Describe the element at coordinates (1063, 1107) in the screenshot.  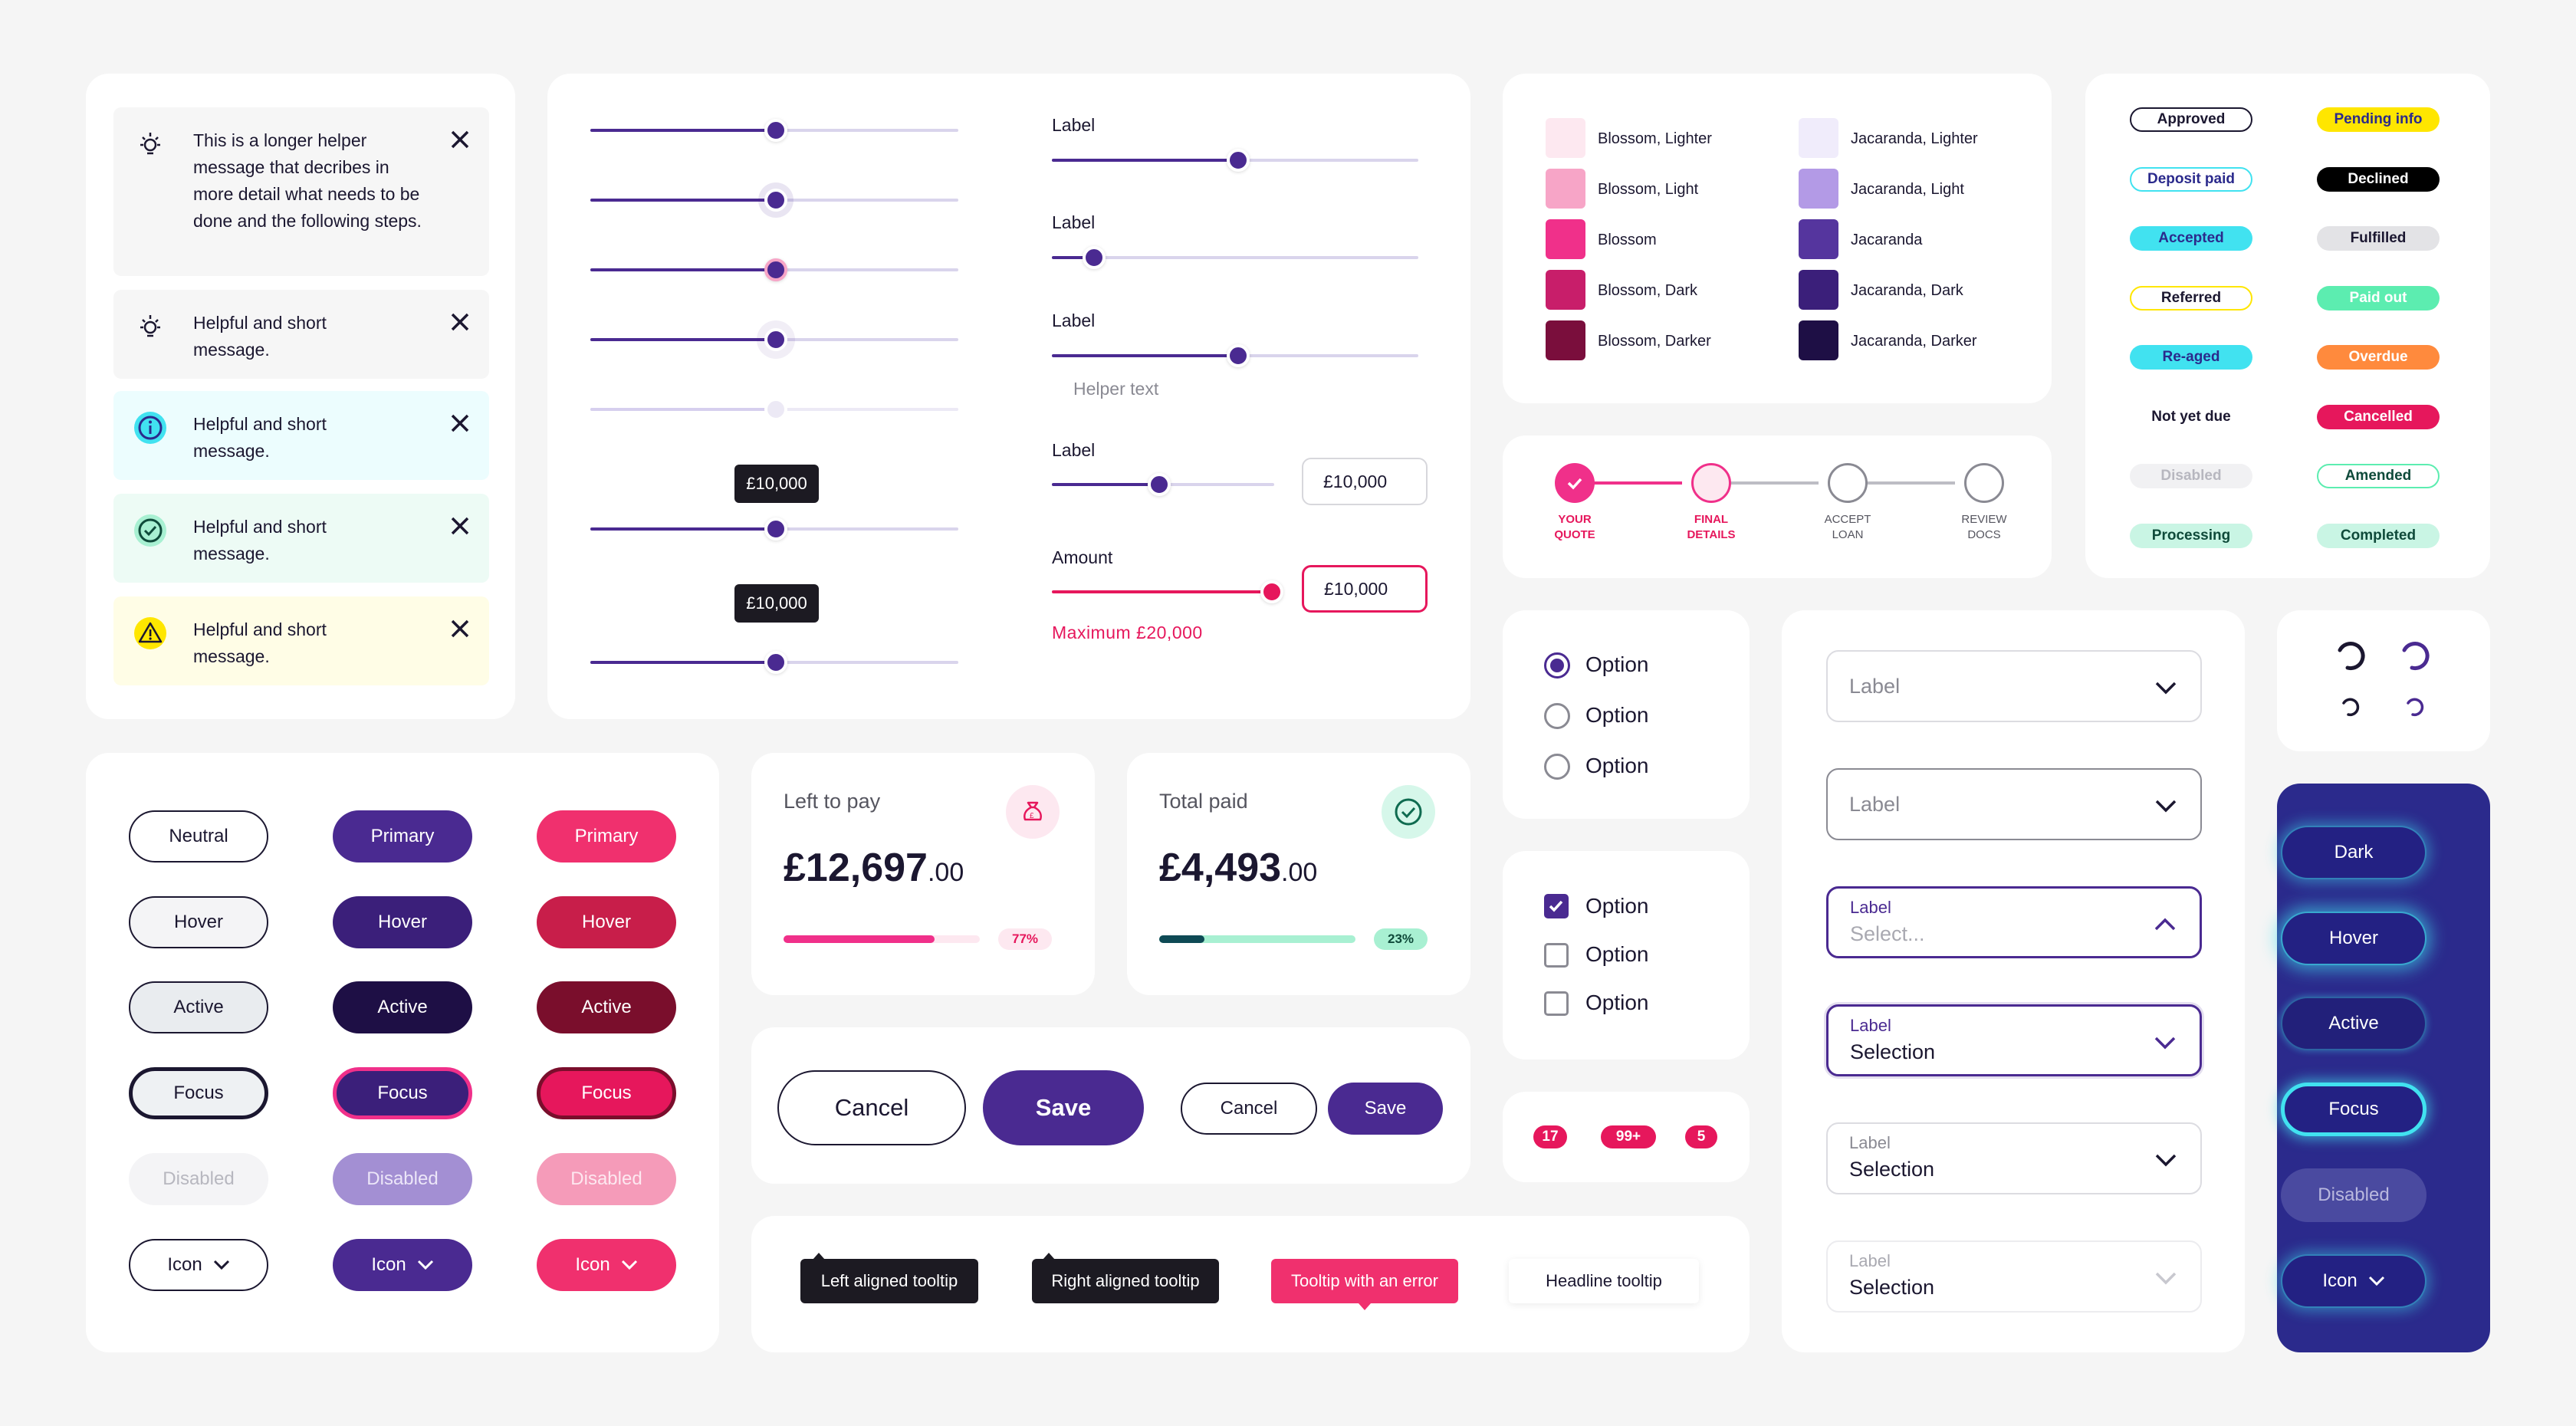
I see `save-button-large: Save` at that location.